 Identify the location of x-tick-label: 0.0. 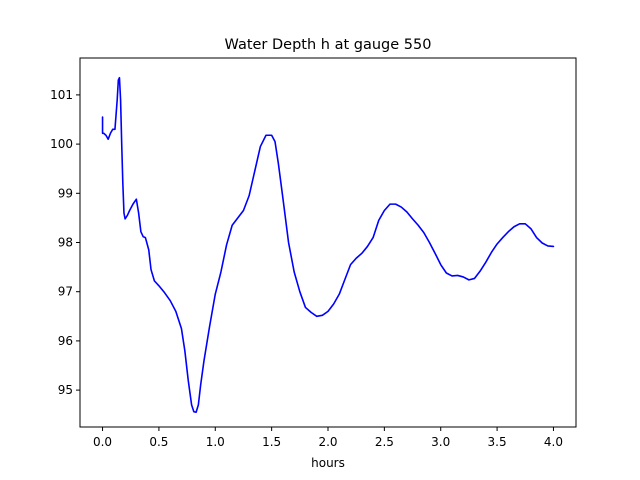
(102, 442).